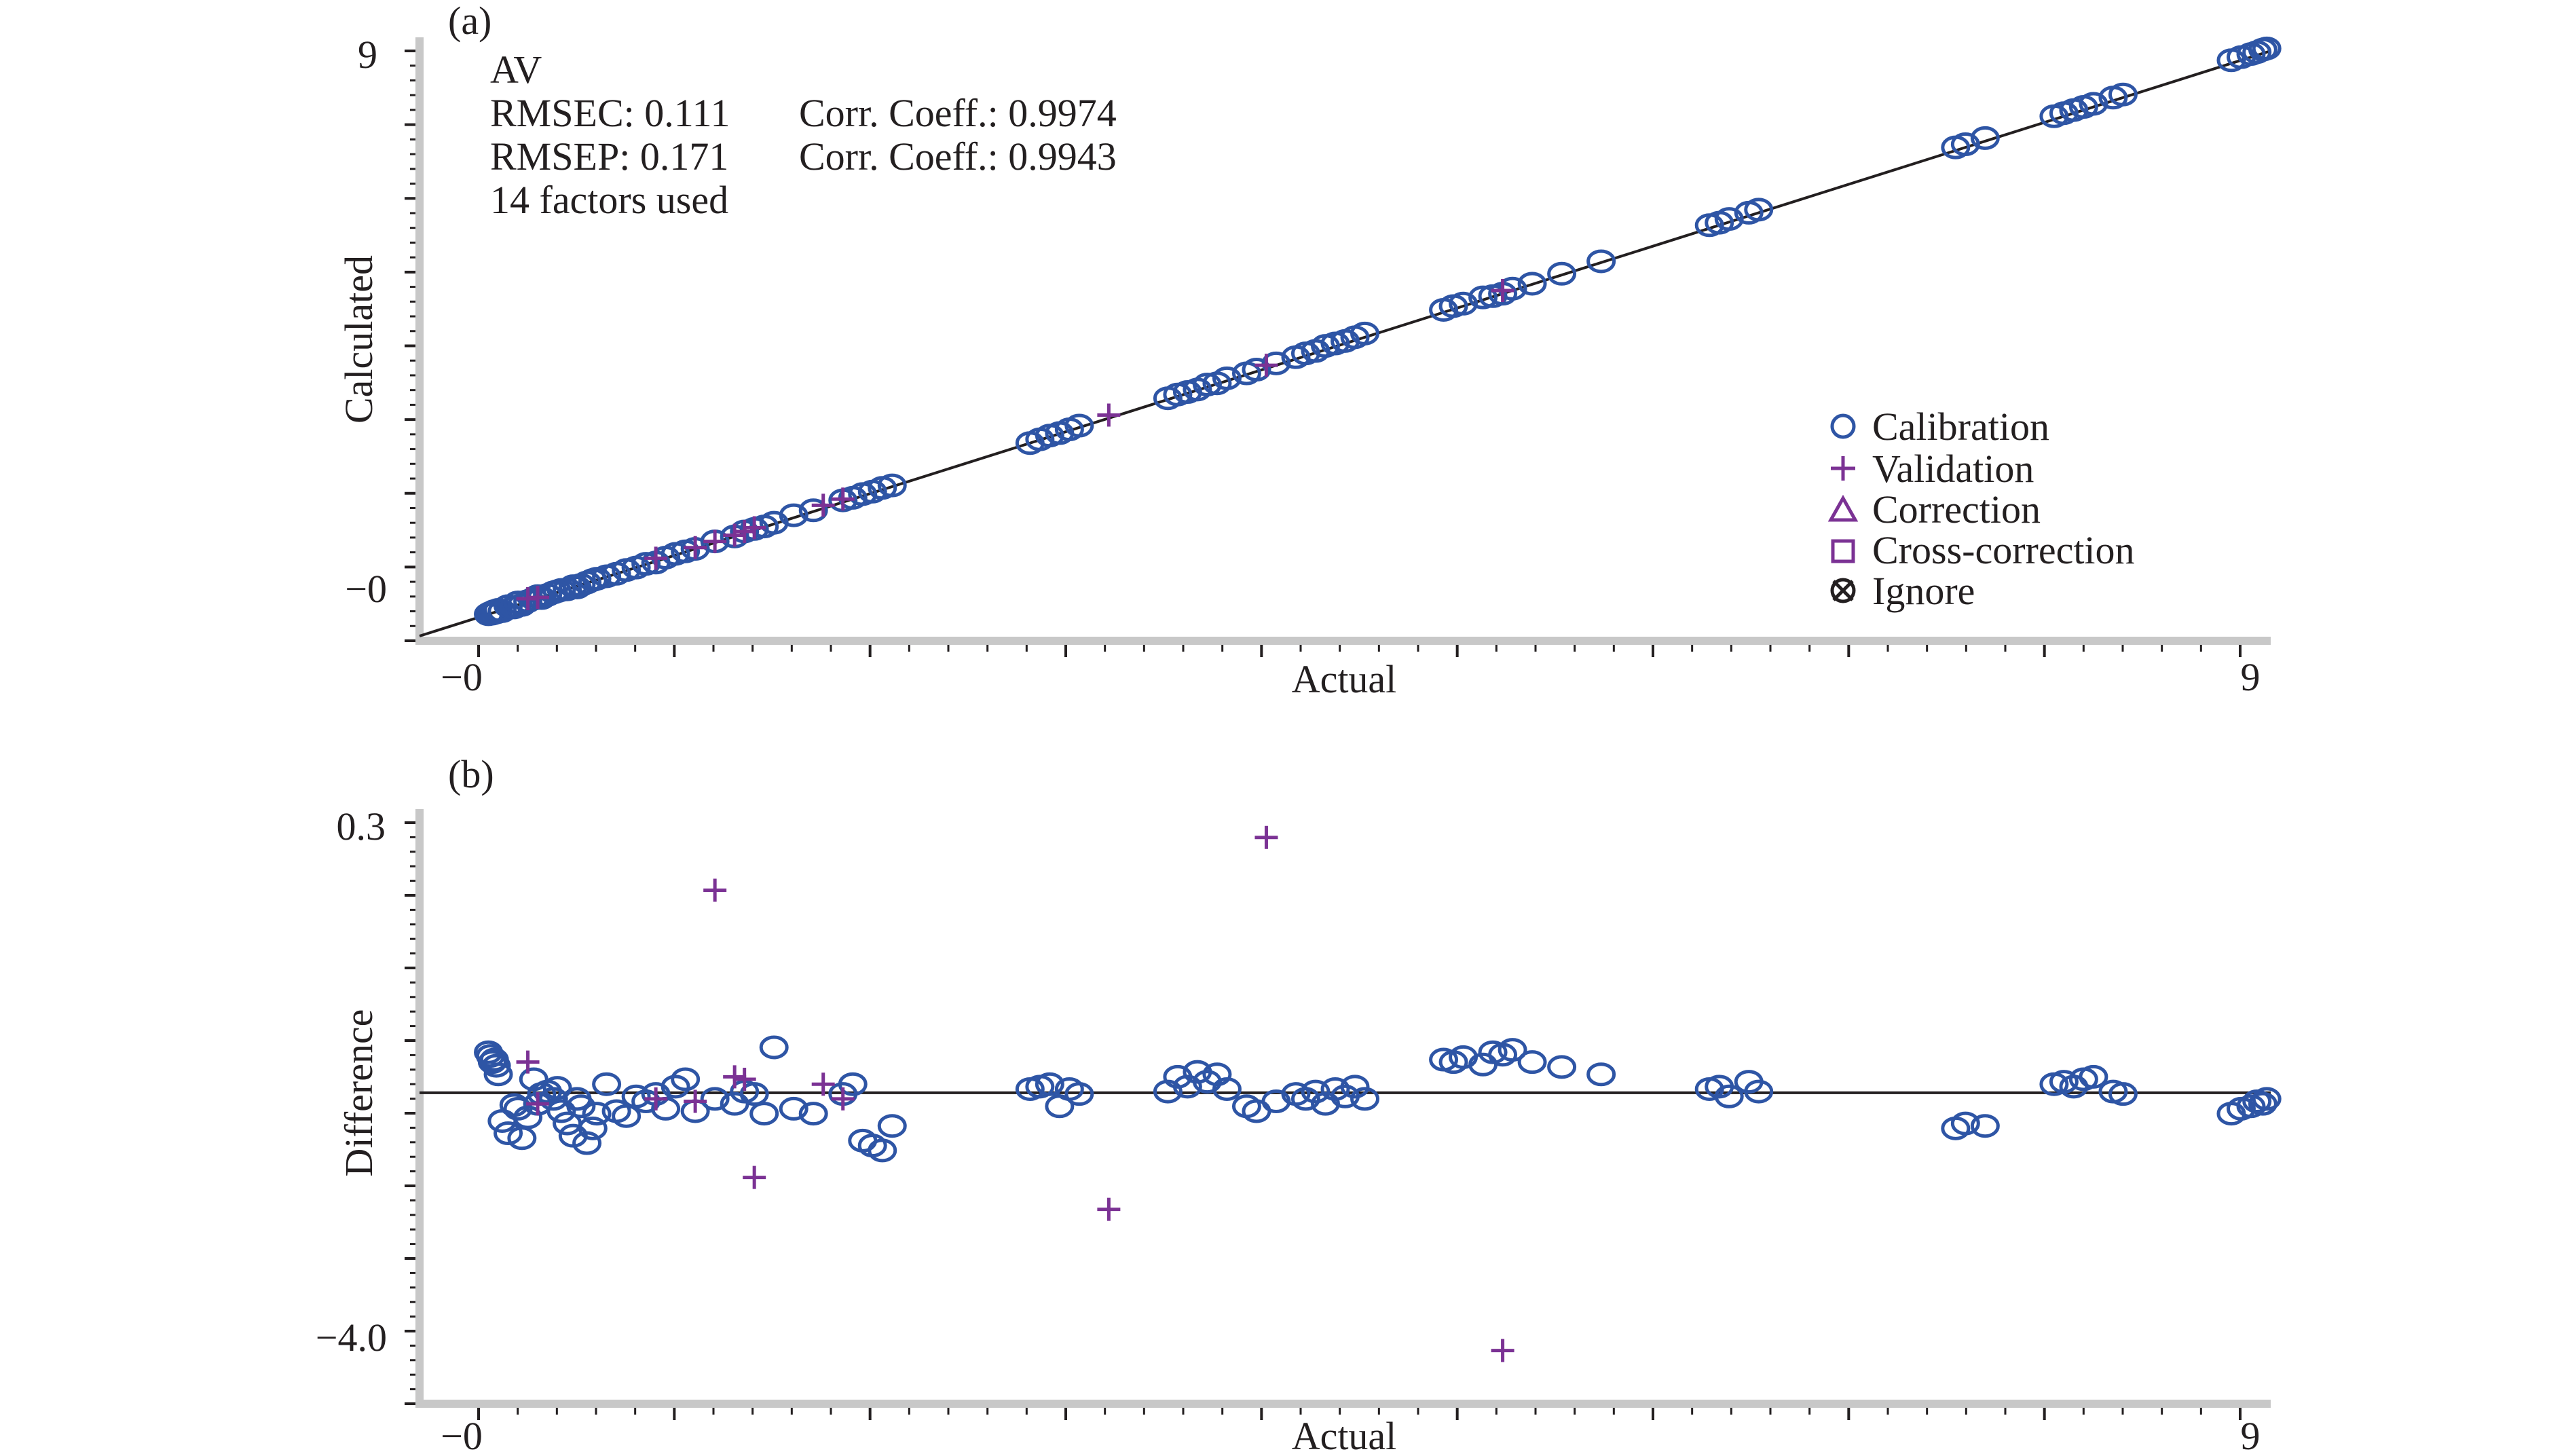 Image resolution: width=2566 pixels, height=1456 pixels. What do you see at coordinates (609, 157) in the screenshot?
I see `rmsep-label: RMSEP: 0.171` at bounding box center [609, 157].